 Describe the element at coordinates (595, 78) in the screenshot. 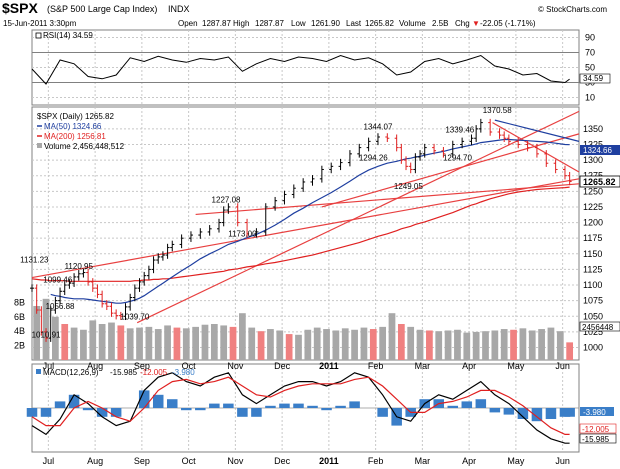

I see `rsi-current-tag-box` at that location.